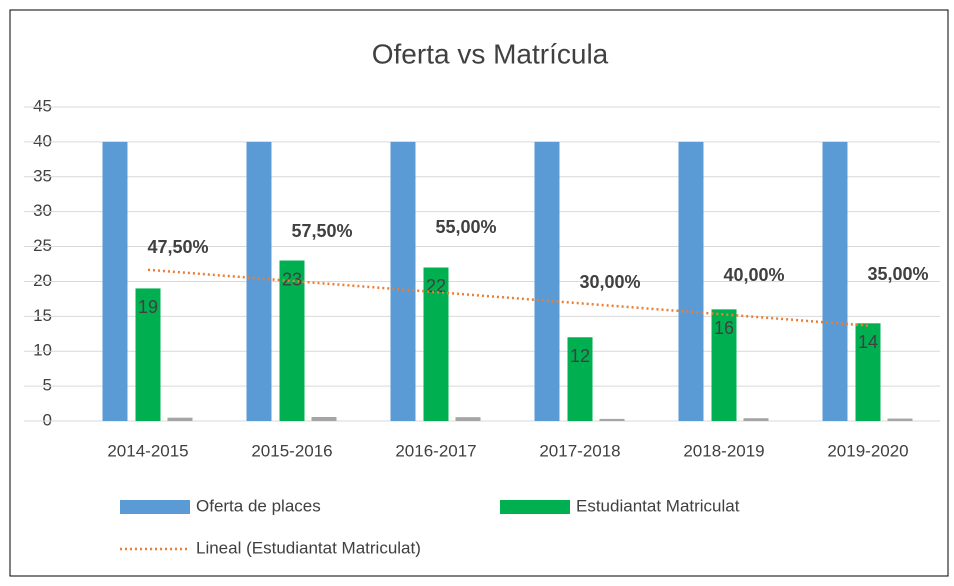 Image resolution: width=954 pixels, height=586 pixels. Describe the element at coordinates (508, 297) in the screenshot. I see `trendline` at that location.